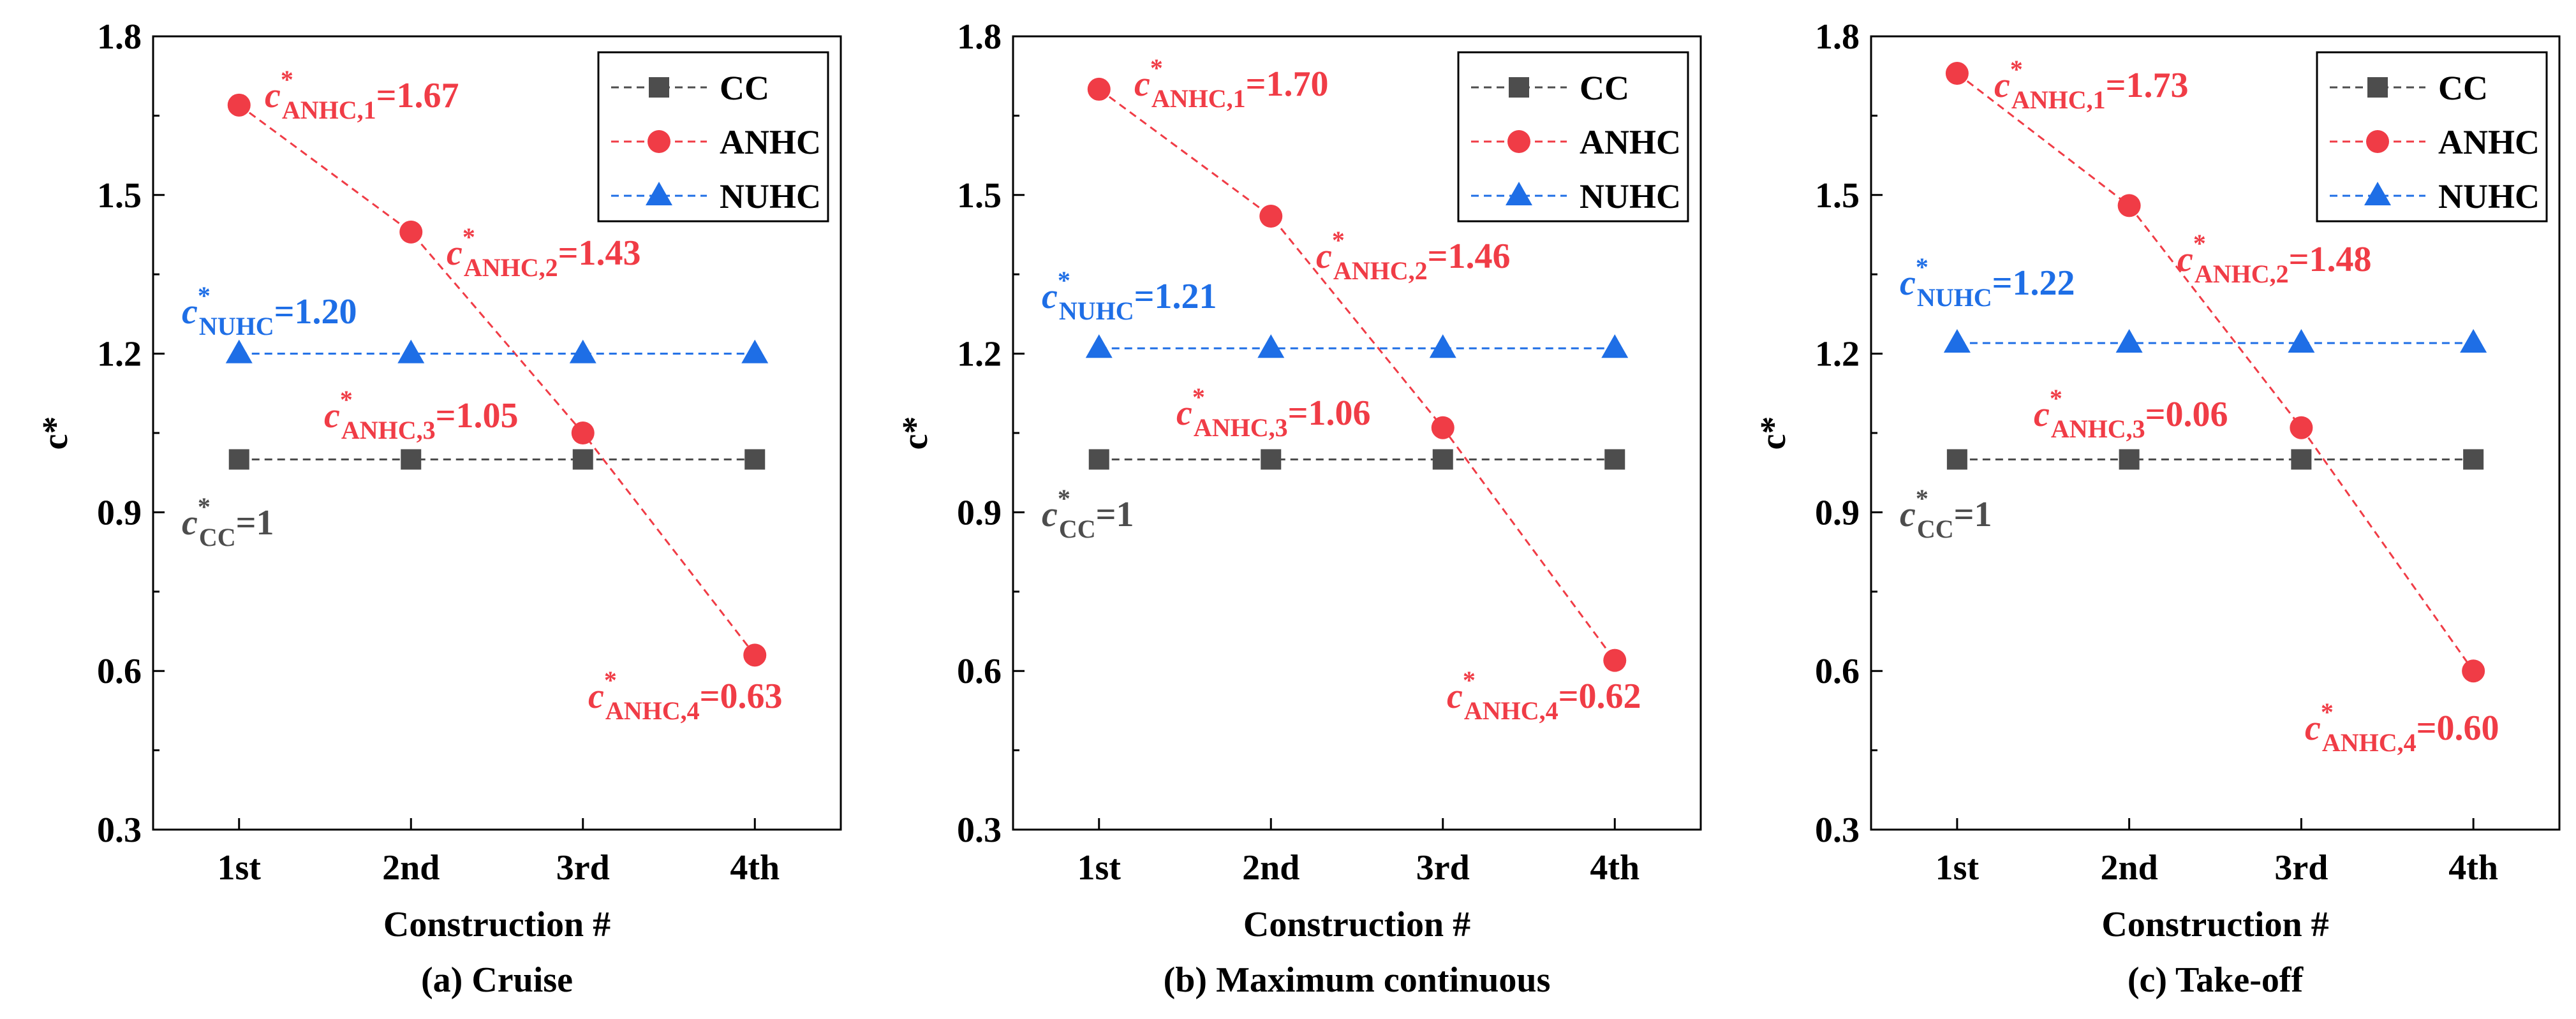 The image size is (2576, 1019). Describe the element at coordinates (421, 414) in the screenshot. I see `annotation-anhc-3: c* ANHC,3=1.05` at that location.